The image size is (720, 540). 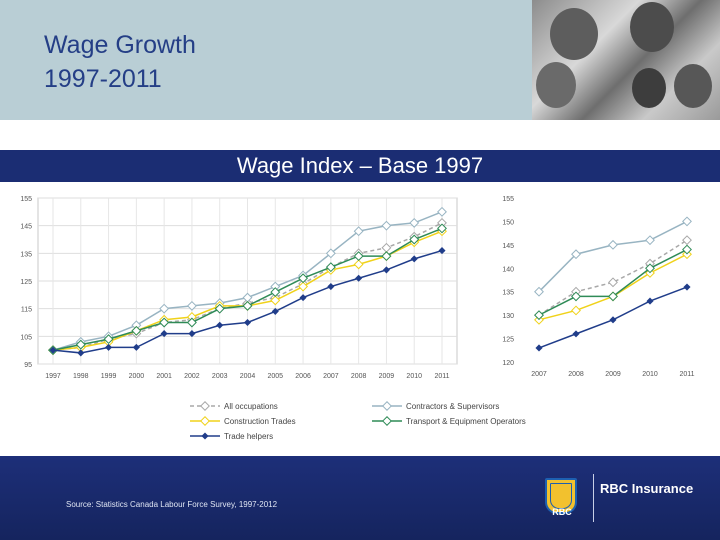 I want to click on legend-label: Trade helpers, so click(x=248, y=436).